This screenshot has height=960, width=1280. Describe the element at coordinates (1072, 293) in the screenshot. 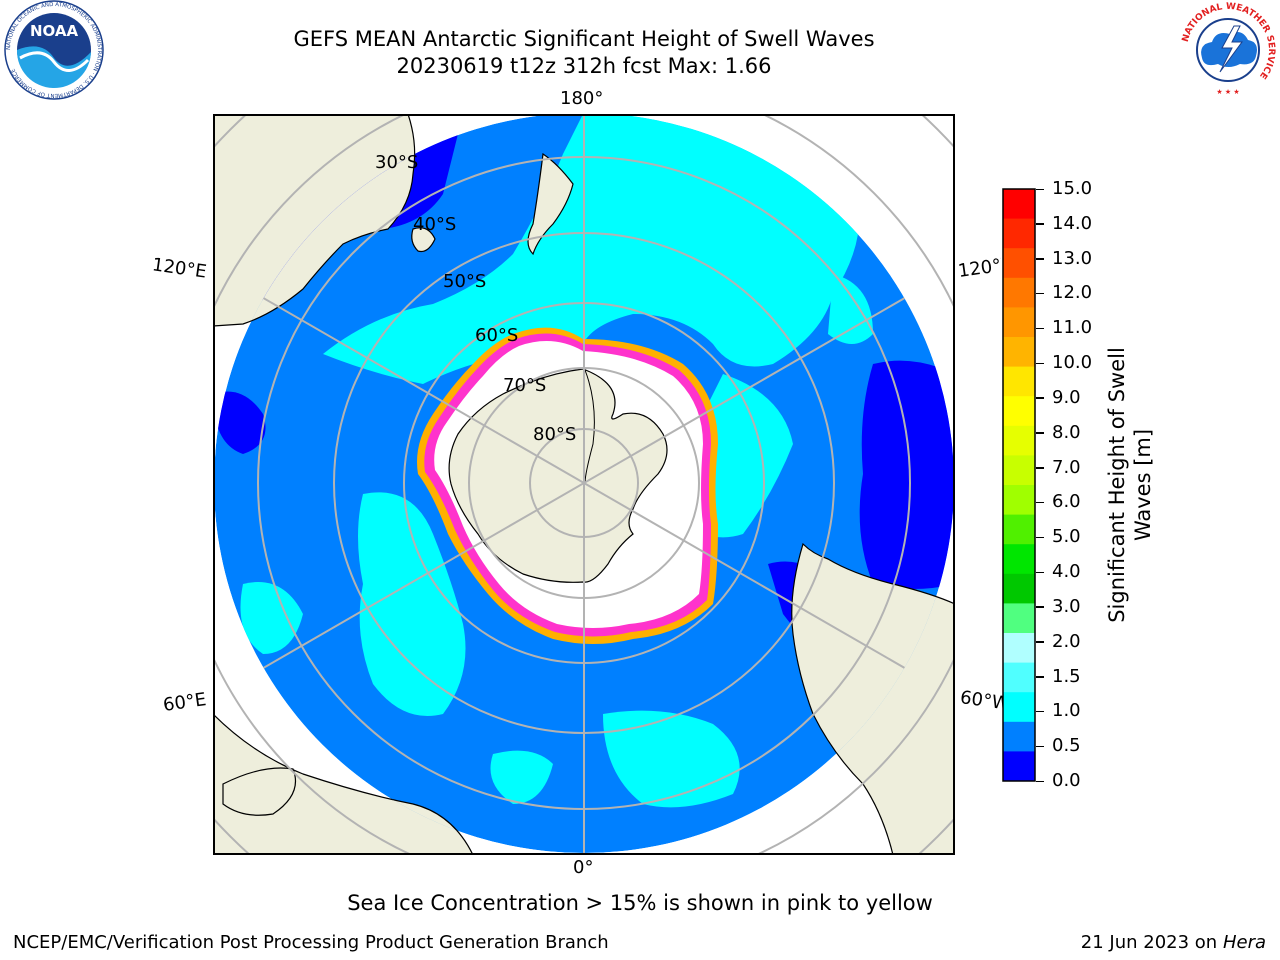

I see `colorbar-tick-label: 12.0` at that location.